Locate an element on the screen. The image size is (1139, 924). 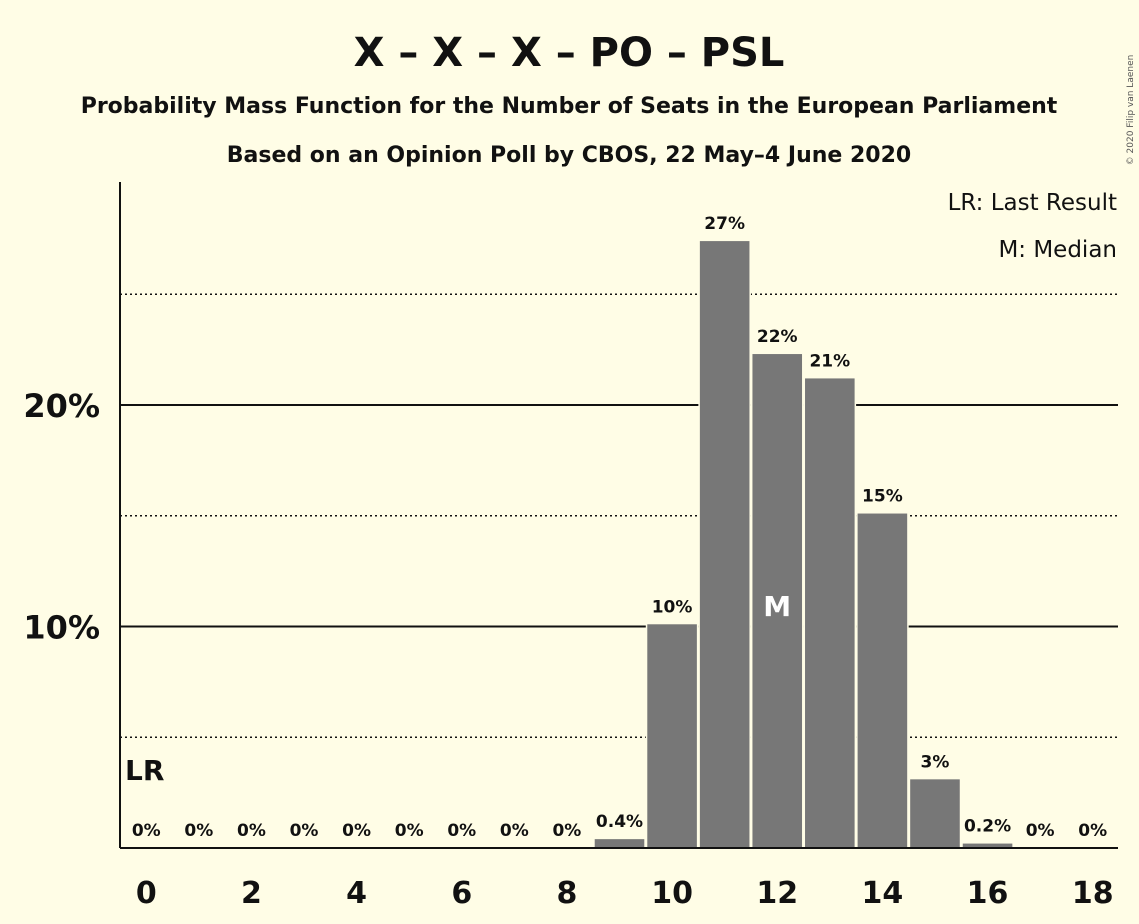
x-tick-label: 8 is located at coordinates (566, 893).